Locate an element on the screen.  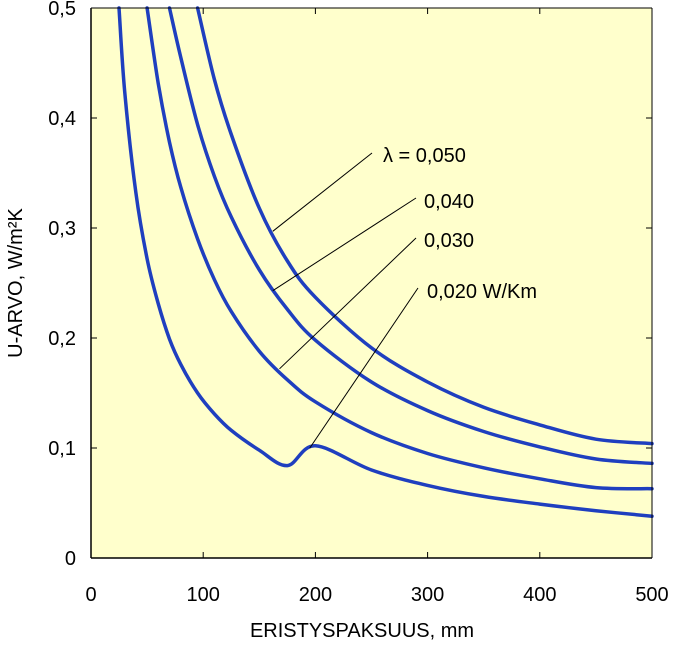
y-tick-label: 0 is located at coordinates (70, 559).